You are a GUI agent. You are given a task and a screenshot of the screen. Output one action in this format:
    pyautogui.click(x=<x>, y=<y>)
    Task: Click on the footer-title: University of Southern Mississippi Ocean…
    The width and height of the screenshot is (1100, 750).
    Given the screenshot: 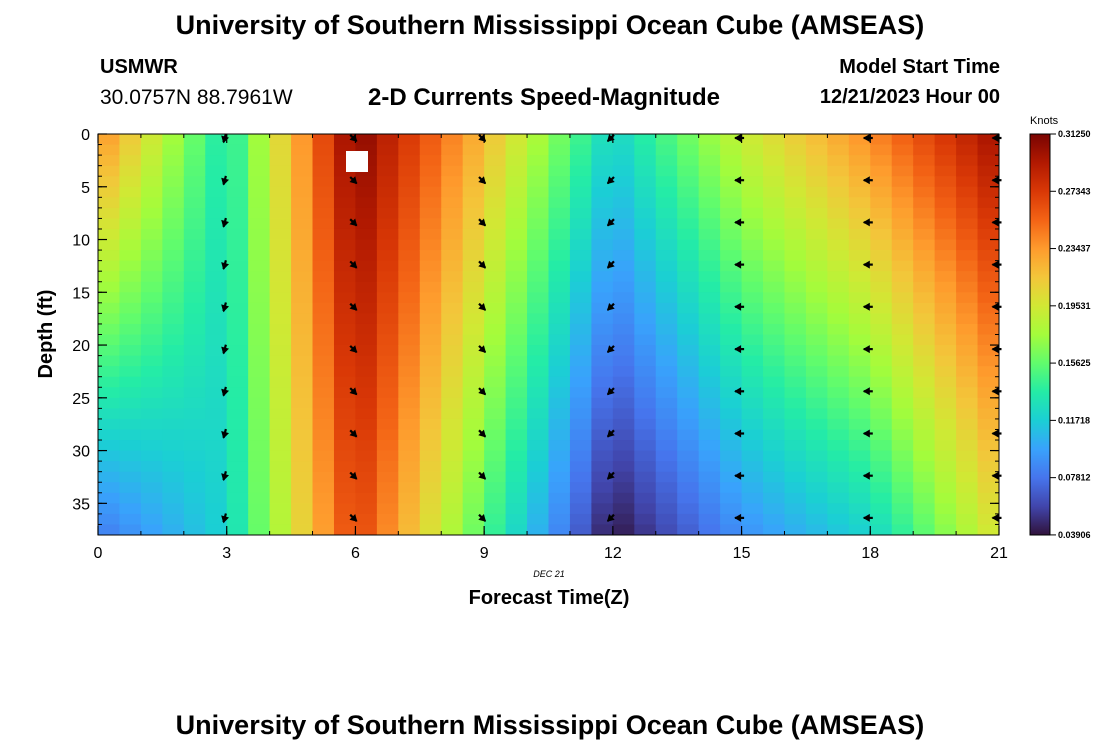 What is the action you would take?
    pyautogui.click(x=550, y=725)
    